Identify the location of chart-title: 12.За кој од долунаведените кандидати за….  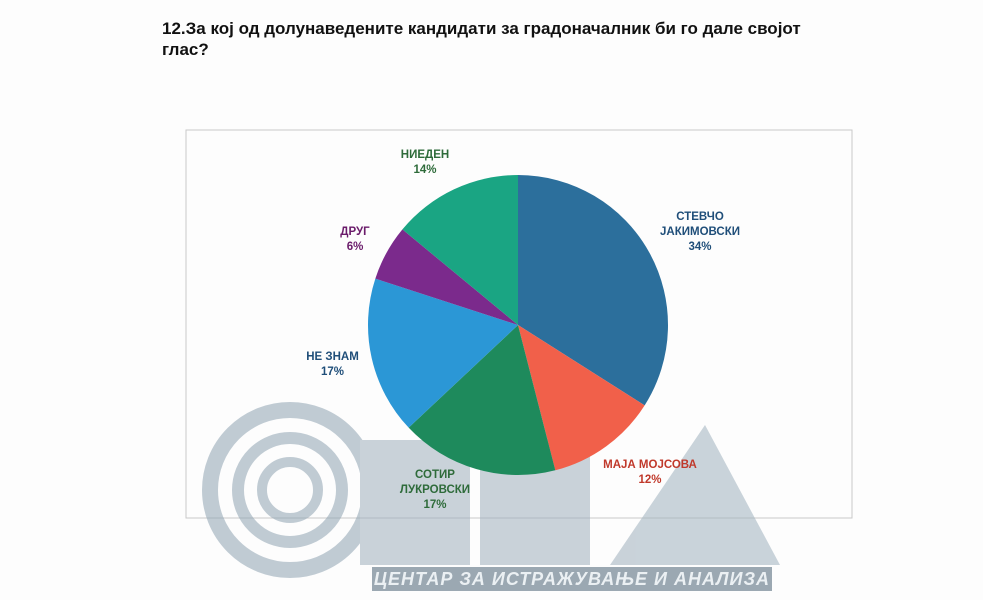
(481, 39).